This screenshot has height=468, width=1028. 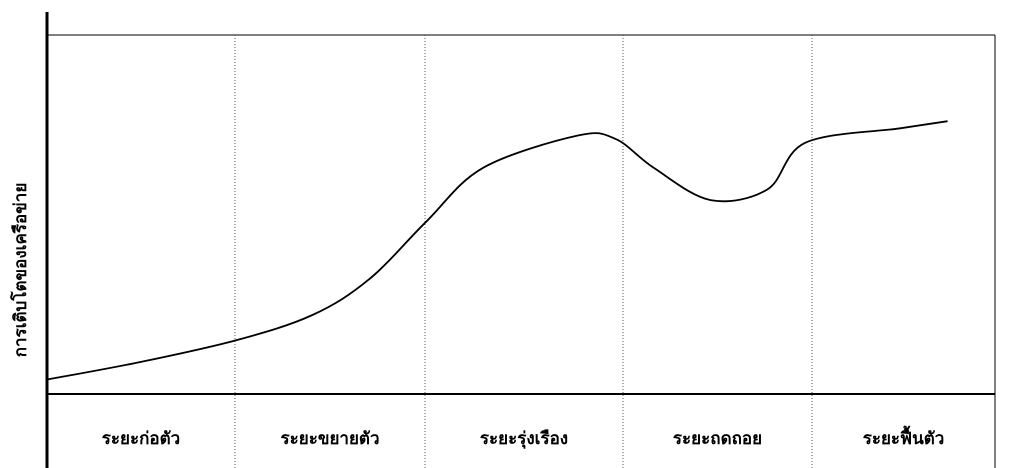 I want to click on stage-label: ระยะถดถอย, so click(x=717, y=439).